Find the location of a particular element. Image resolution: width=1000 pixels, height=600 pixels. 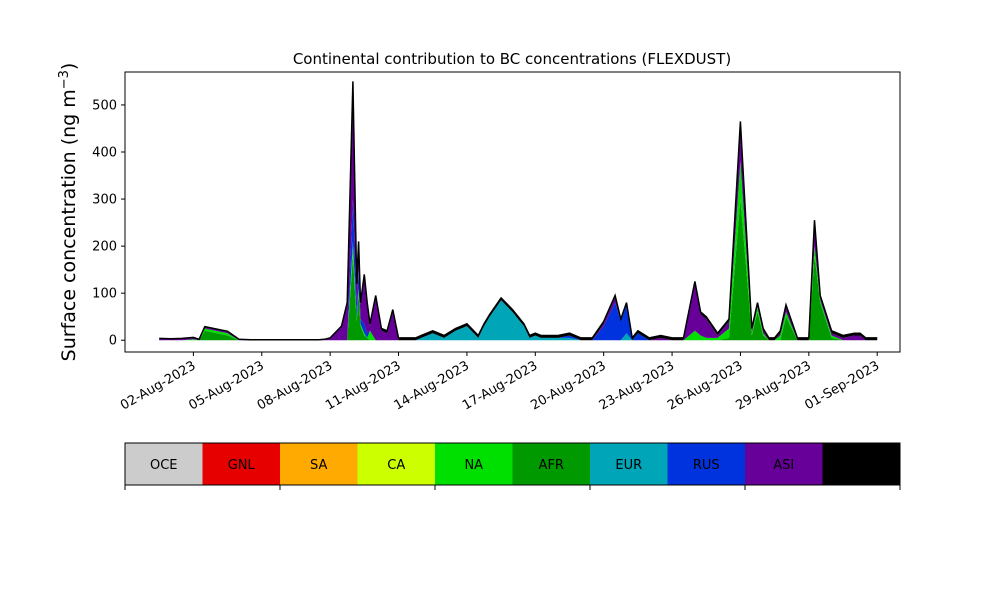

y-axis-label: Surface concentration (ng m−3) is located at coordinates (68, 212).